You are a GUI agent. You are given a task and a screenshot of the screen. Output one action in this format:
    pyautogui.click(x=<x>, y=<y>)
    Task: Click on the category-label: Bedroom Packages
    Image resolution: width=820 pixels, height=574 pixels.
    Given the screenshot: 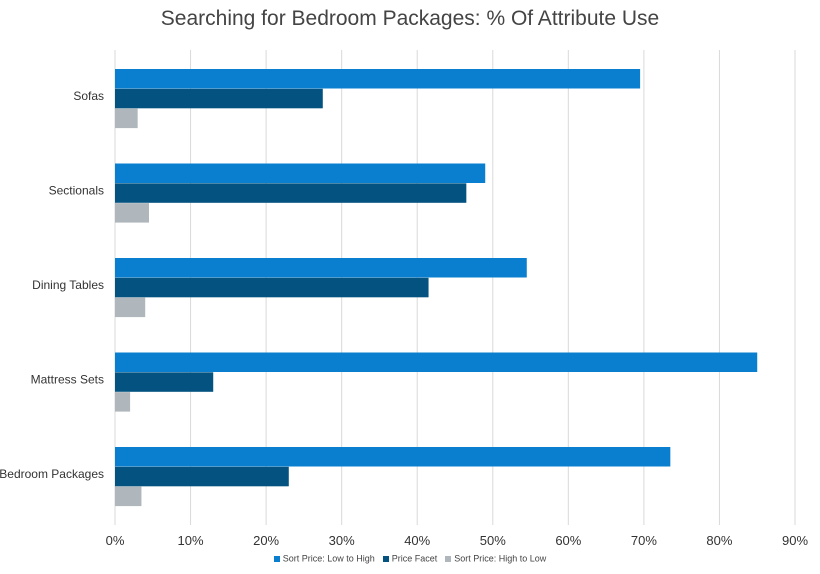 What is the action you would take?
    pyautogui.click(x=52, y=474)
    